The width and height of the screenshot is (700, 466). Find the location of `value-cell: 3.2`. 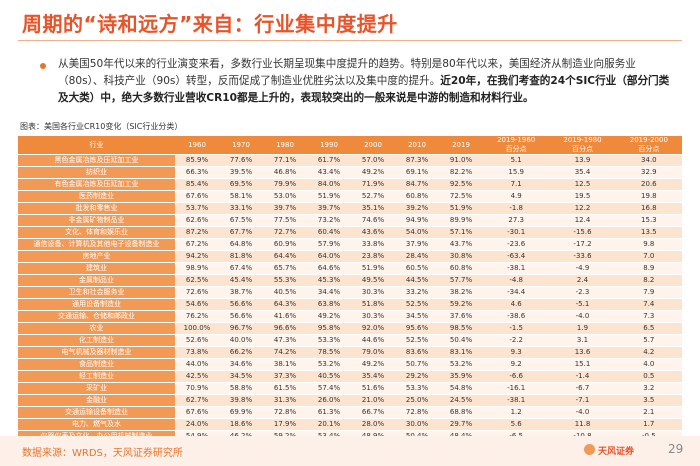

value-cell: 3.2 is located at coordinates (648, 389).